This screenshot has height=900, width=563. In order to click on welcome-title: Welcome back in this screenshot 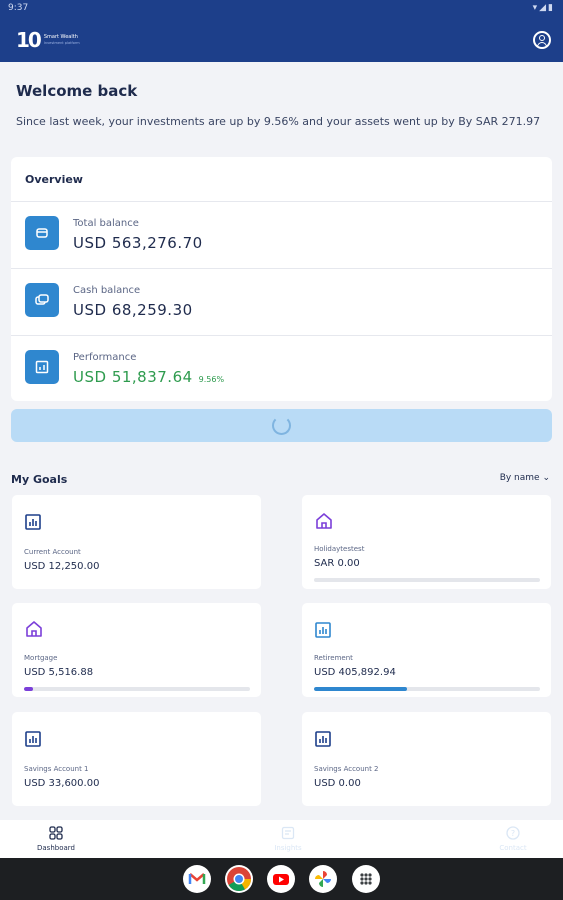, I will do `click(77, 91)`.